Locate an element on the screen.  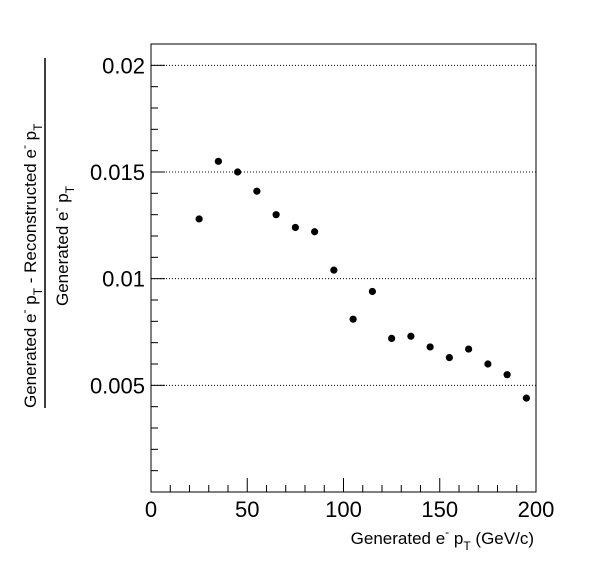
x-tick-label: 50 is located at coordinates (247, 509).